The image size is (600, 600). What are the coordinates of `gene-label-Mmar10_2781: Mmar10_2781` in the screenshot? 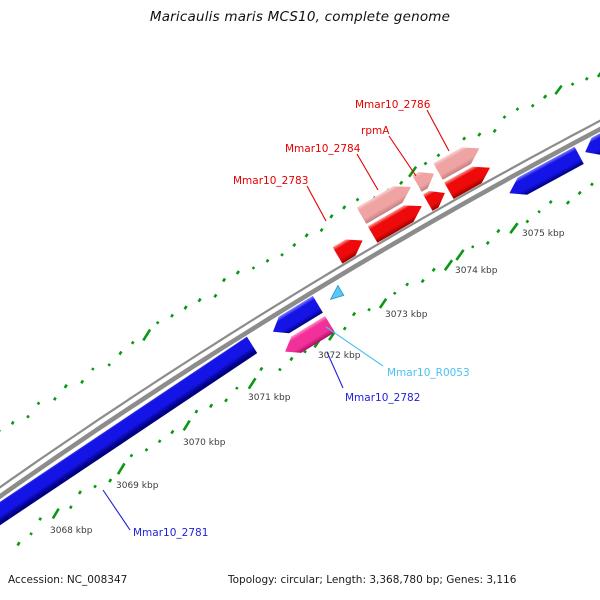 It's located at (170, 533).